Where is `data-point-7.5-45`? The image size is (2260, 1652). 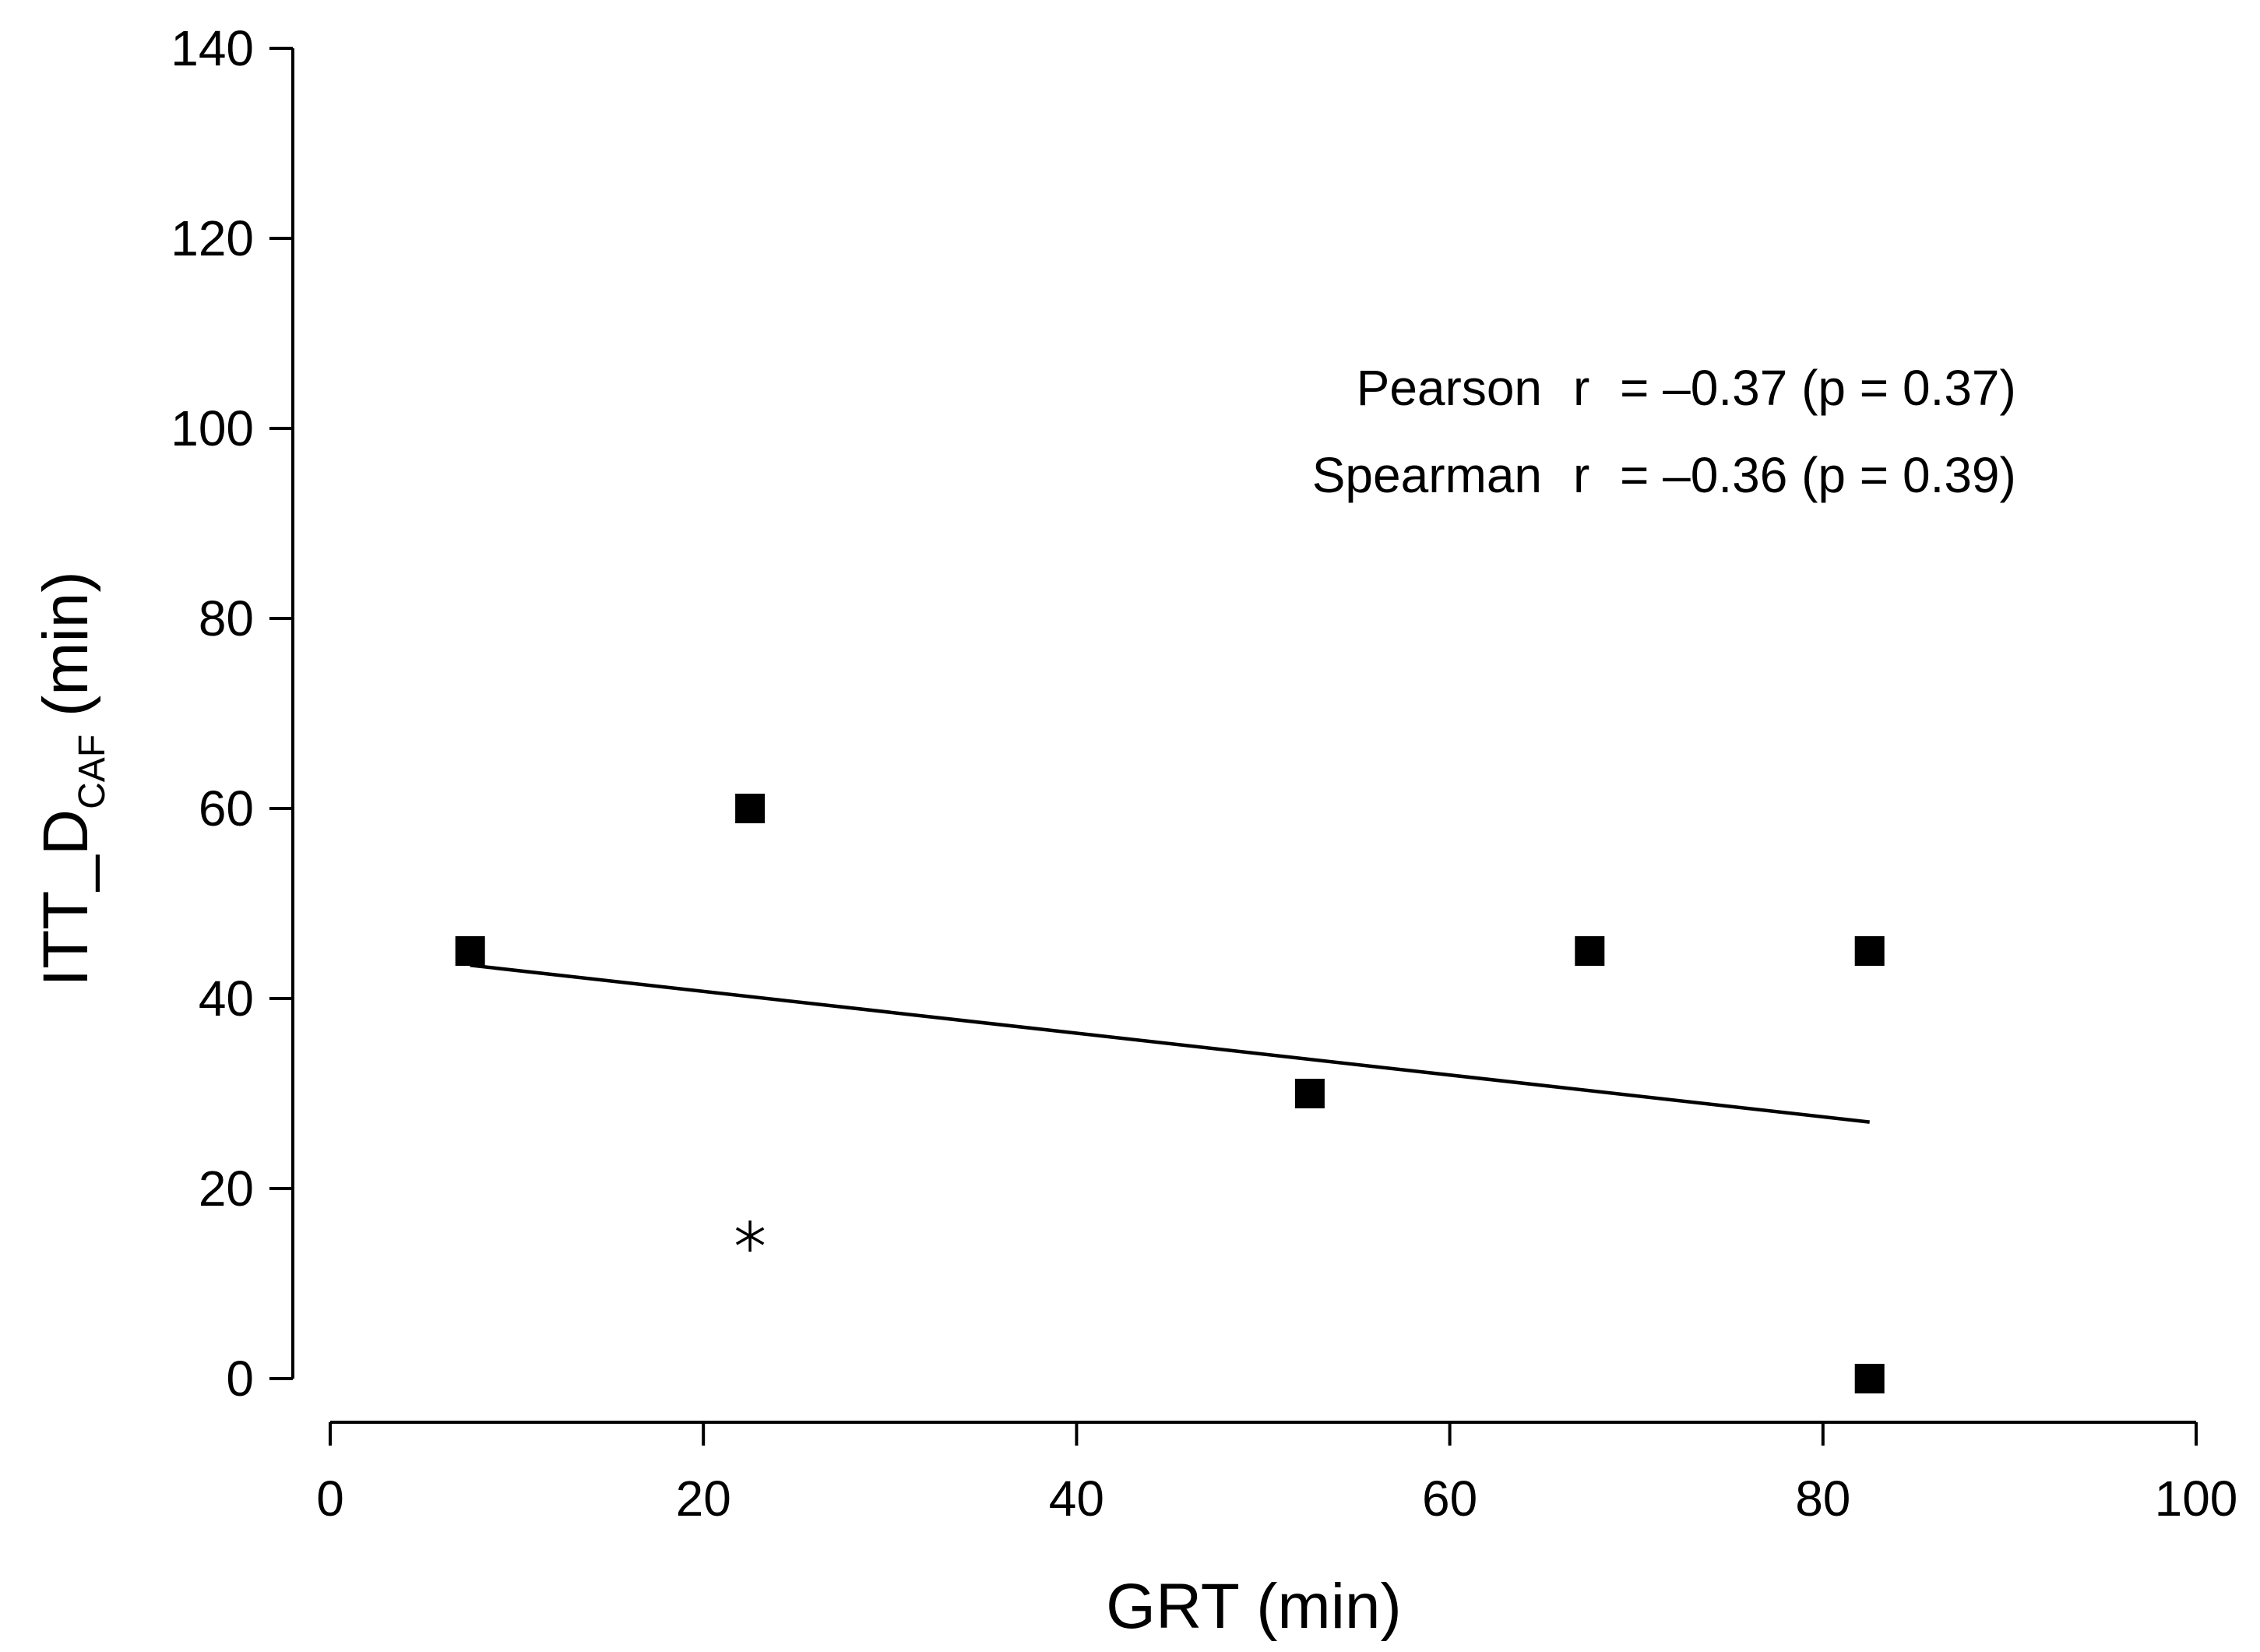
data-point-7.5-45 is located at coordinates (470, 951).